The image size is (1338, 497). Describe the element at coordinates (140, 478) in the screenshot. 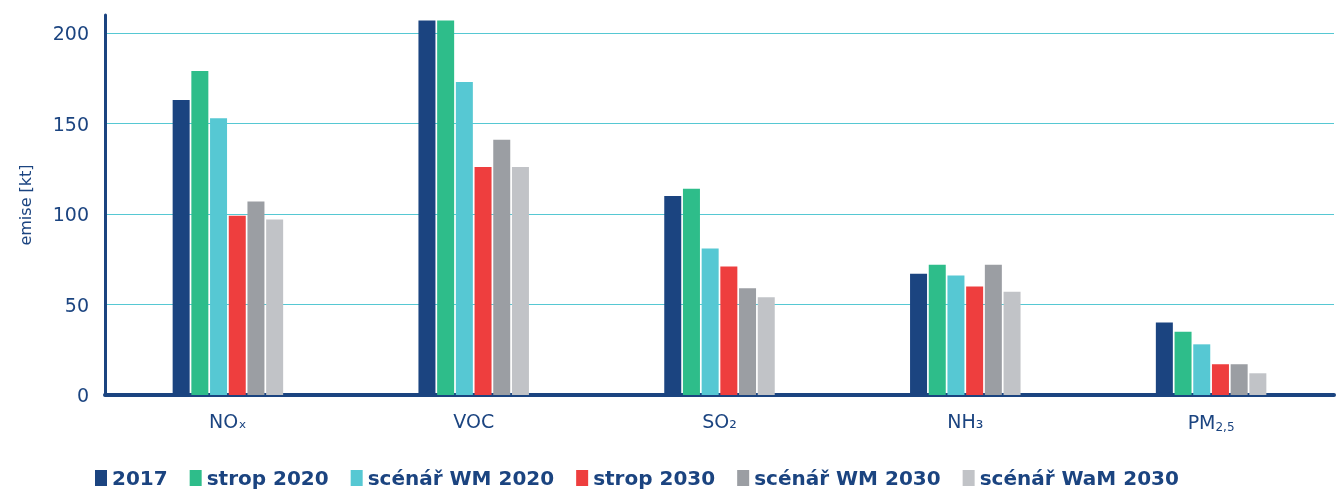

I see `legend-label: 2017` at that location.